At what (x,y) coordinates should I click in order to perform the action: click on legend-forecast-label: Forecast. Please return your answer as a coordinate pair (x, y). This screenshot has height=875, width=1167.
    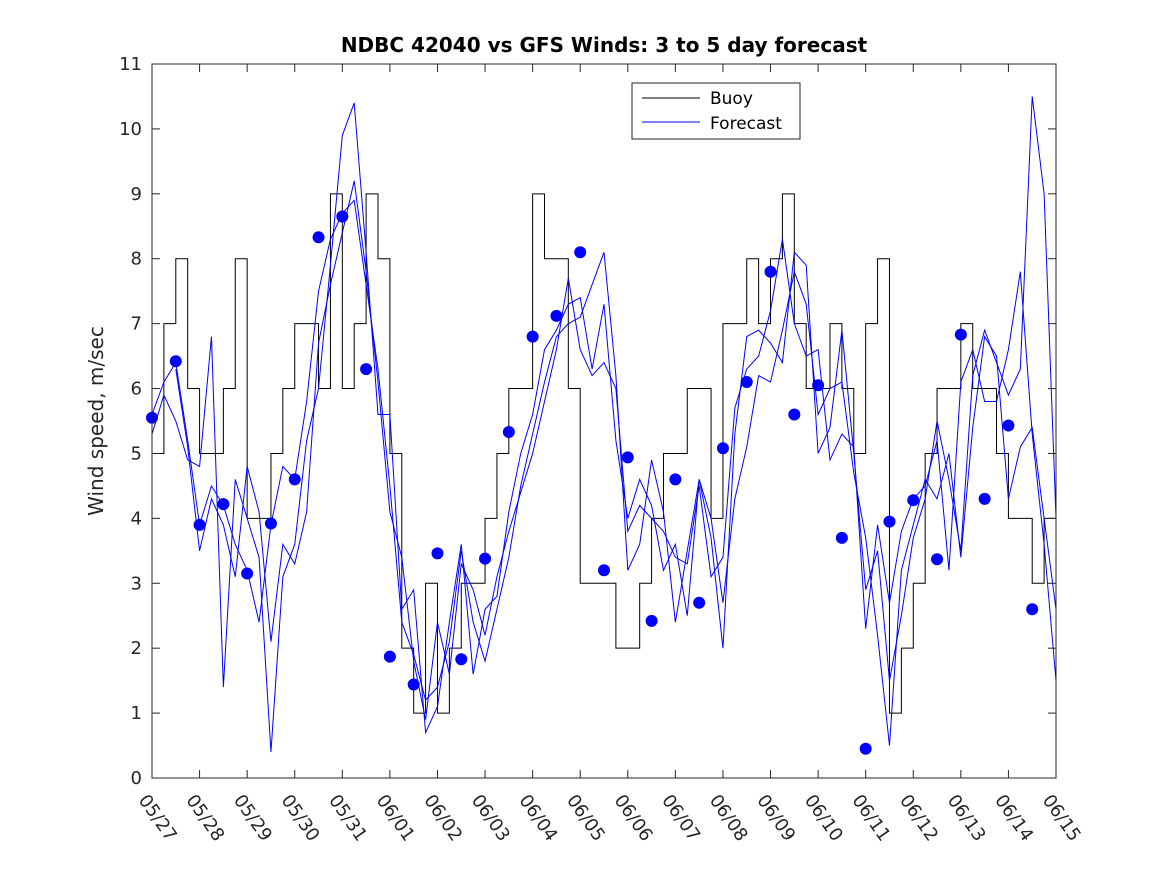
    Looking at the image, I should click on (746, 124).